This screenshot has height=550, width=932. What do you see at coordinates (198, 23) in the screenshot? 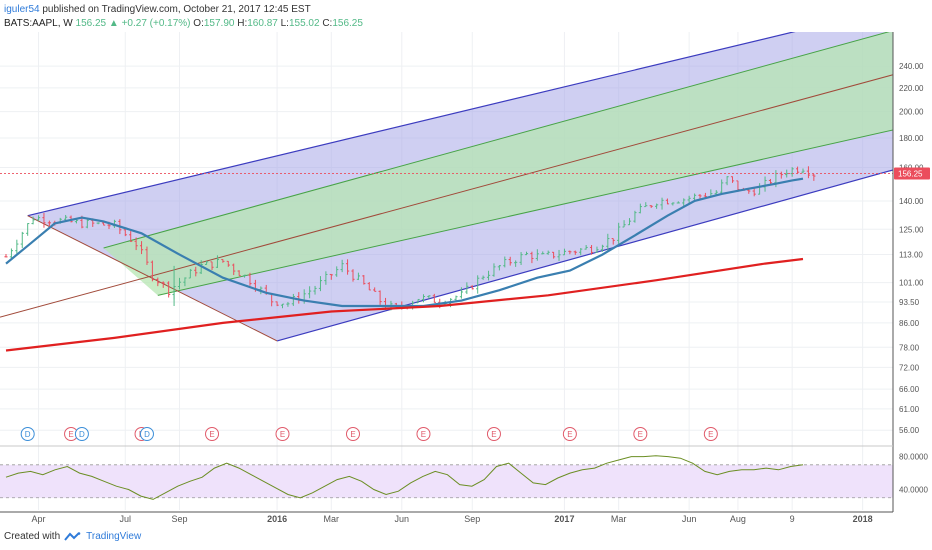
I see `open-label: O:` at bounding box center [198, 23].